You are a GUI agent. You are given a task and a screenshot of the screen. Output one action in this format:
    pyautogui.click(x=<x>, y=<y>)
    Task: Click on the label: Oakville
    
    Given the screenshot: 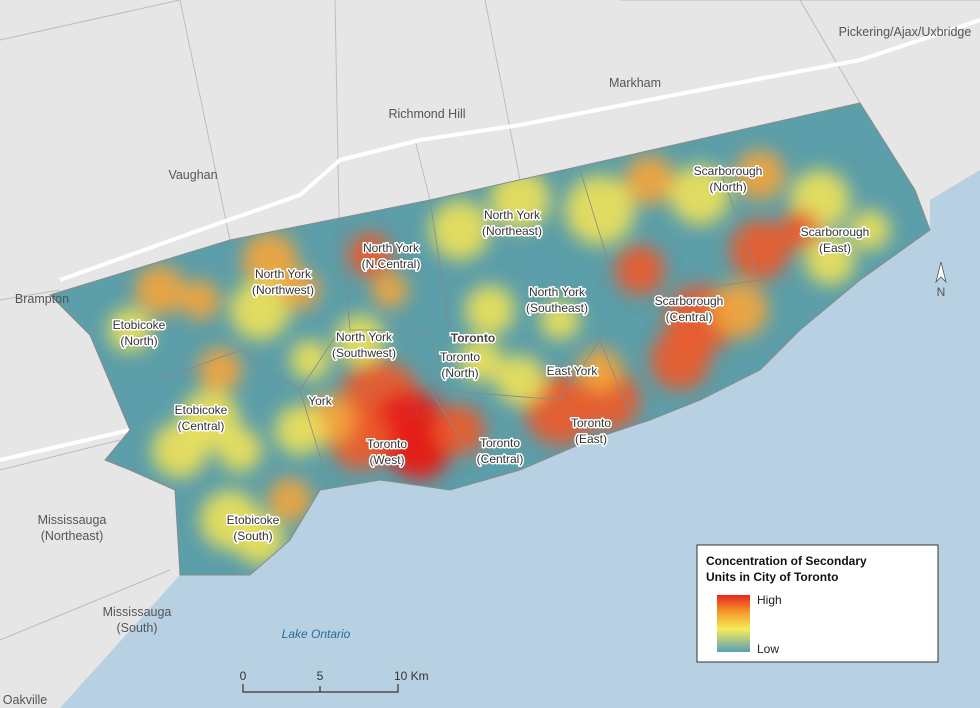 What is the action you would take?
    pyautogui.click(x=25, y=700)
    